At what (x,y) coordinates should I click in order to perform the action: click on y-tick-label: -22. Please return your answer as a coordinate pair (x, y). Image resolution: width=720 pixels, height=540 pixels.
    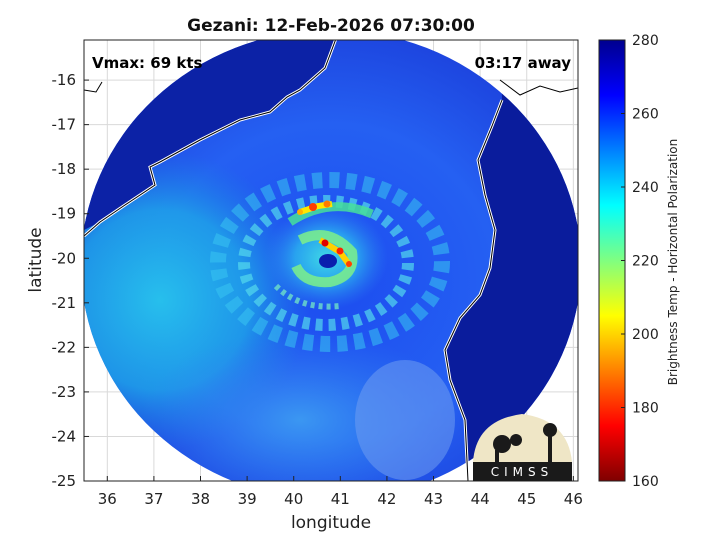
    Looking at the image, I should click on (64, 347).